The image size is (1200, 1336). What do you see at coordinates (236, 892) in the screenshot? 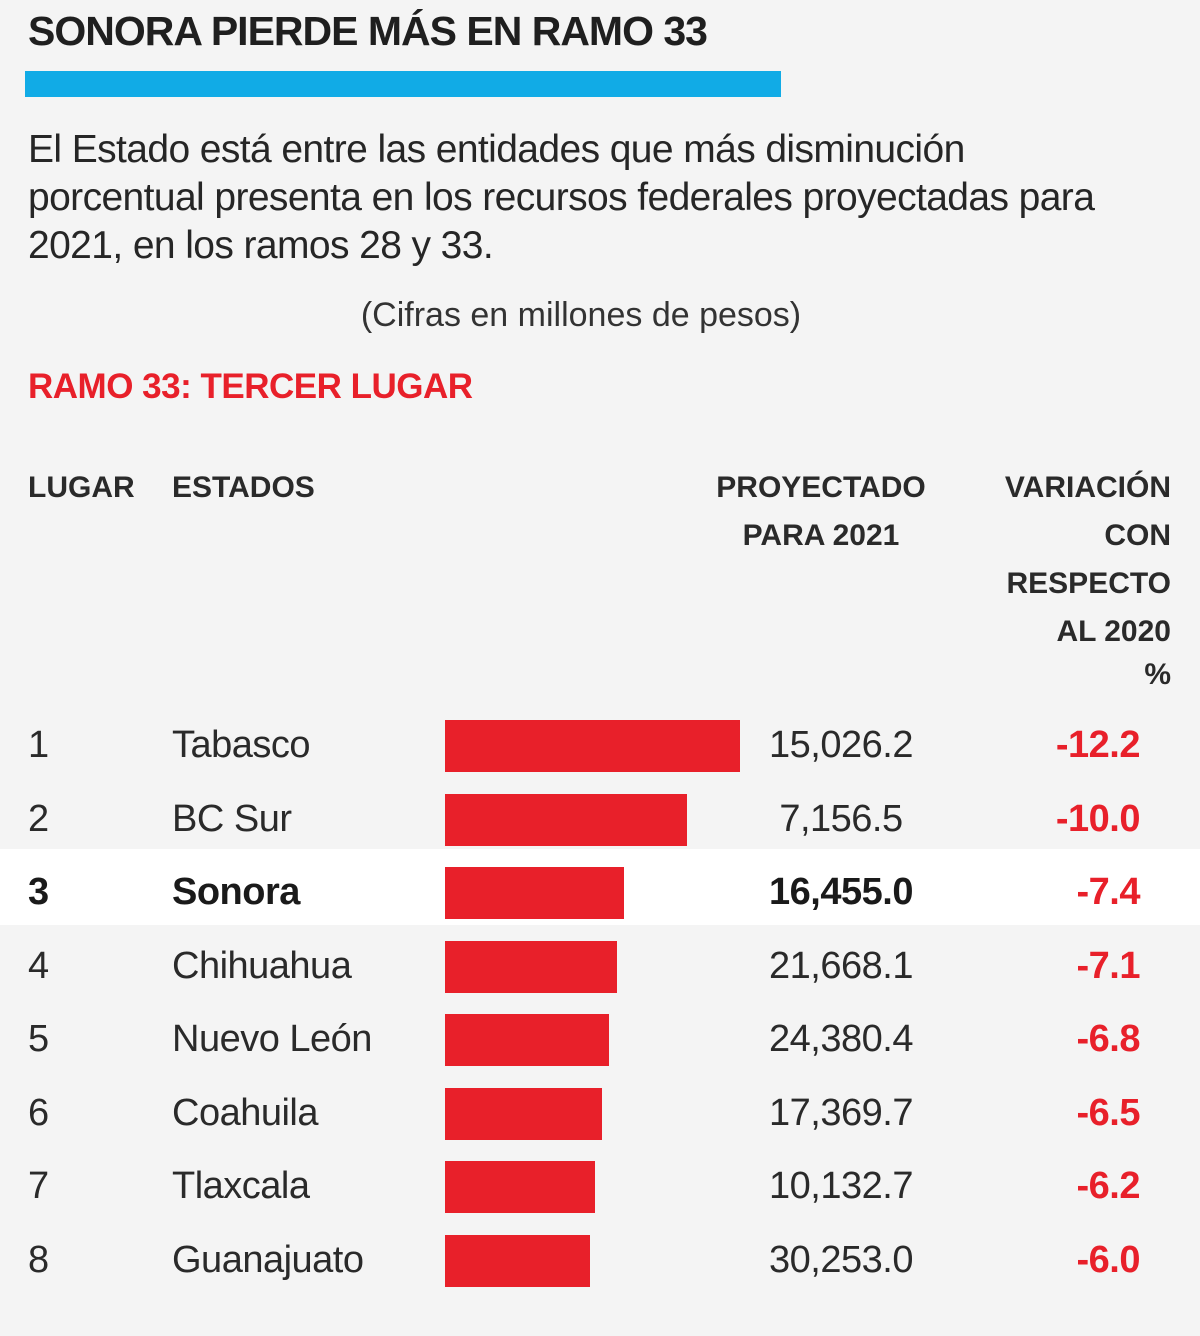
I see `state-label: Sonora` at bounding box center [236, 892].